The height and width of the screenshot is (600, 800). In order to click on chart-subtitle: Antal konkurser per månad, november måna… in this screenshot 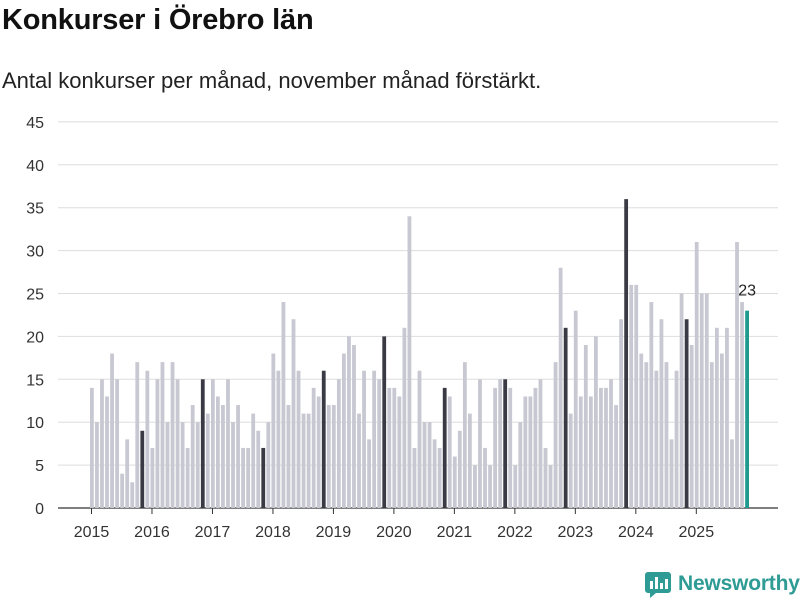, I will do `click(272, 80)`.